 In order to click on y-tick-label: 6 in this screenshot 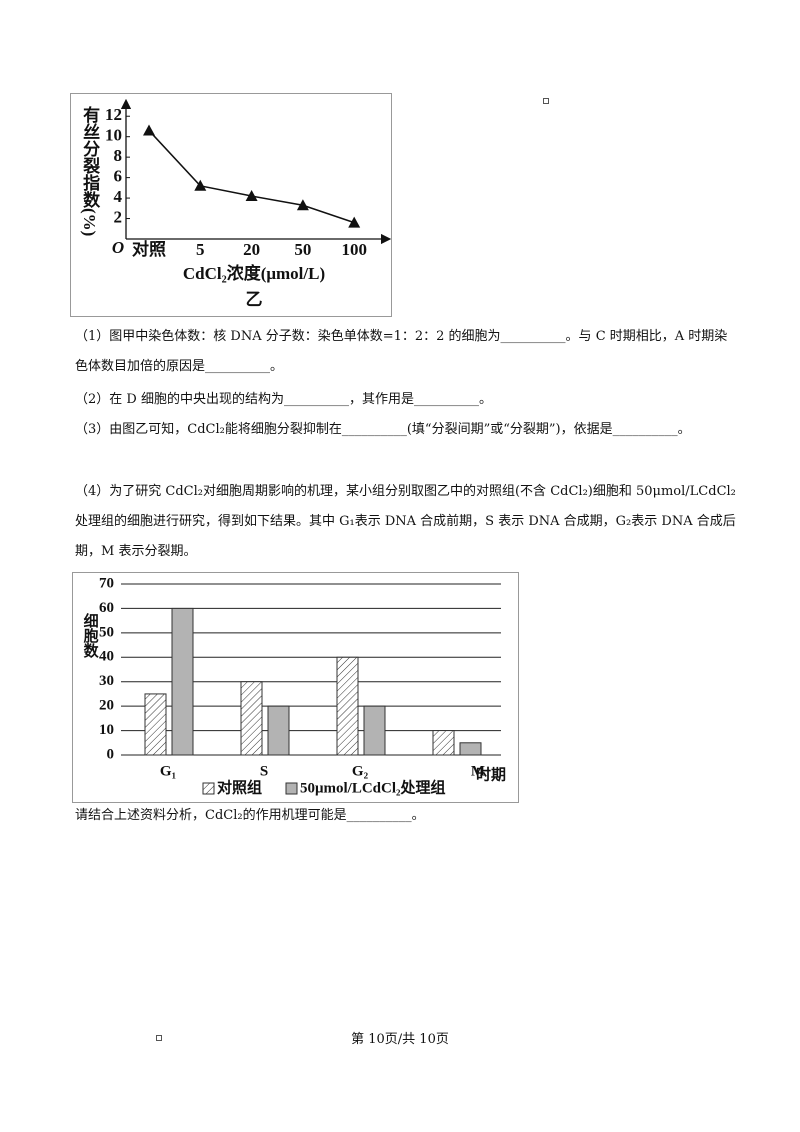, I will do `click(118, 176)`.